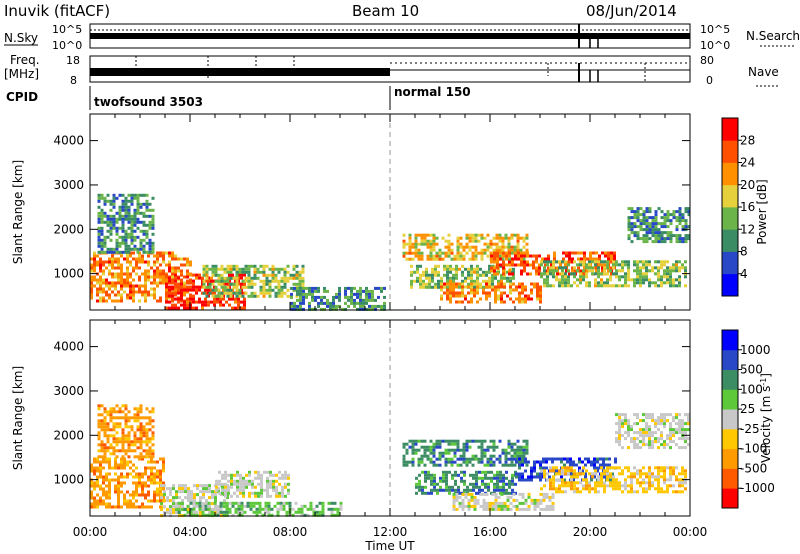 Image resolution: width=800 pixels, height=554 pixels. I want to click on nsearch-tick-top: 10^5, so click(715, 29).